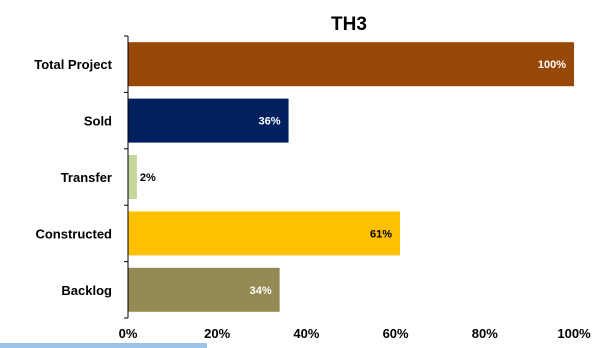  What do you see at coordinates (552, 65) in the screenshot?
I see `data-label-0: 100%` at bounding box center [552, 65].